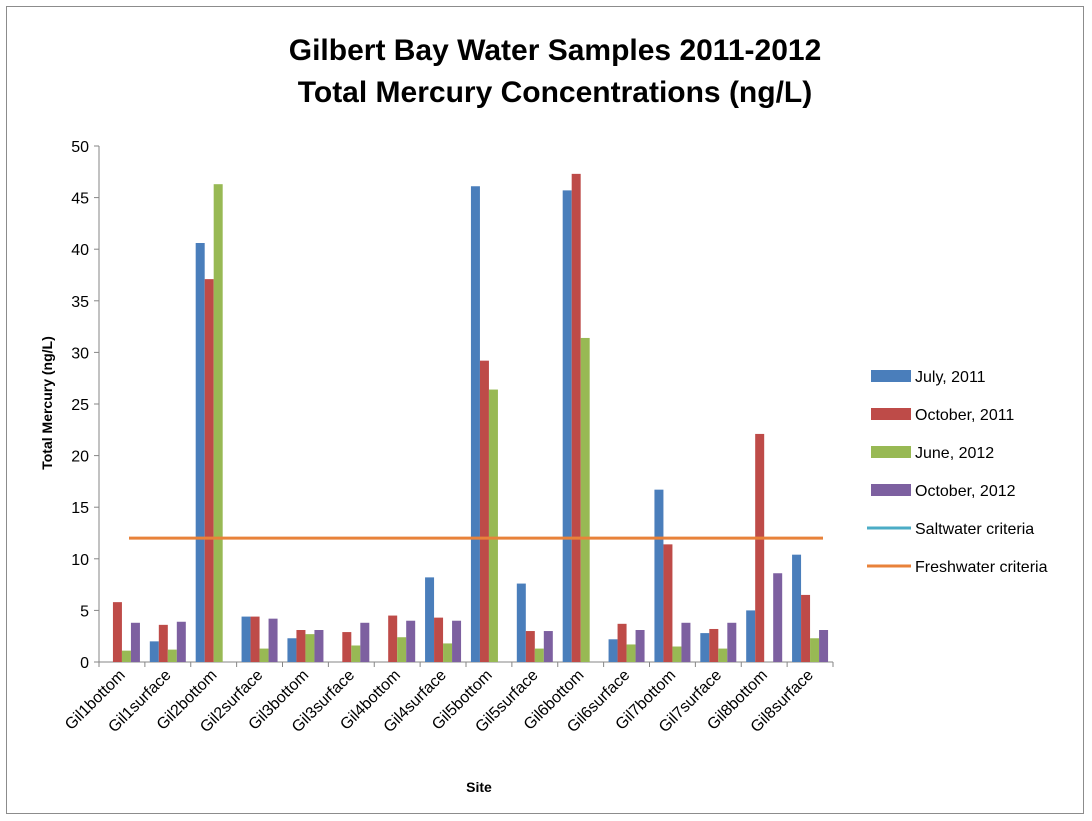 The image size is (1092, 821). I want to click on y-tick-label: 25, so click(80, 405).